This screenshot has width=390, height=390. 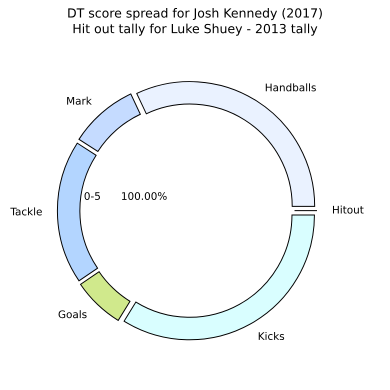 I want to click on chart-title: DT score spread for Josh Kennedy (2017), so click(x=195, y=14).